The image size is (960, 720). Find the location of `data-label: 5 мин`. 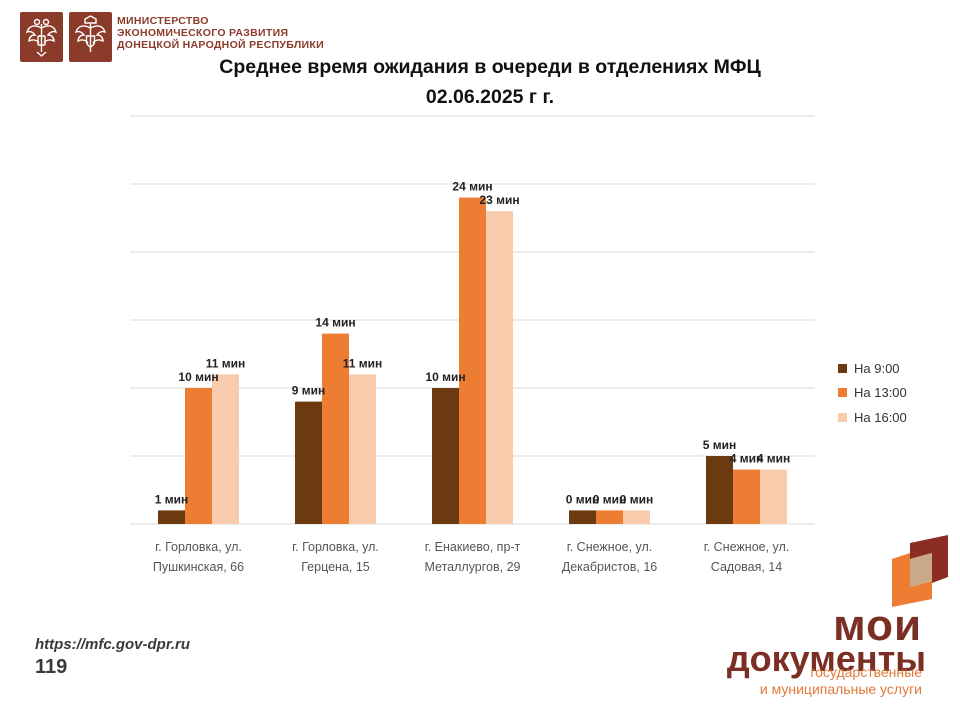

data-label: 5 мин is located at coordinates (720, 445).